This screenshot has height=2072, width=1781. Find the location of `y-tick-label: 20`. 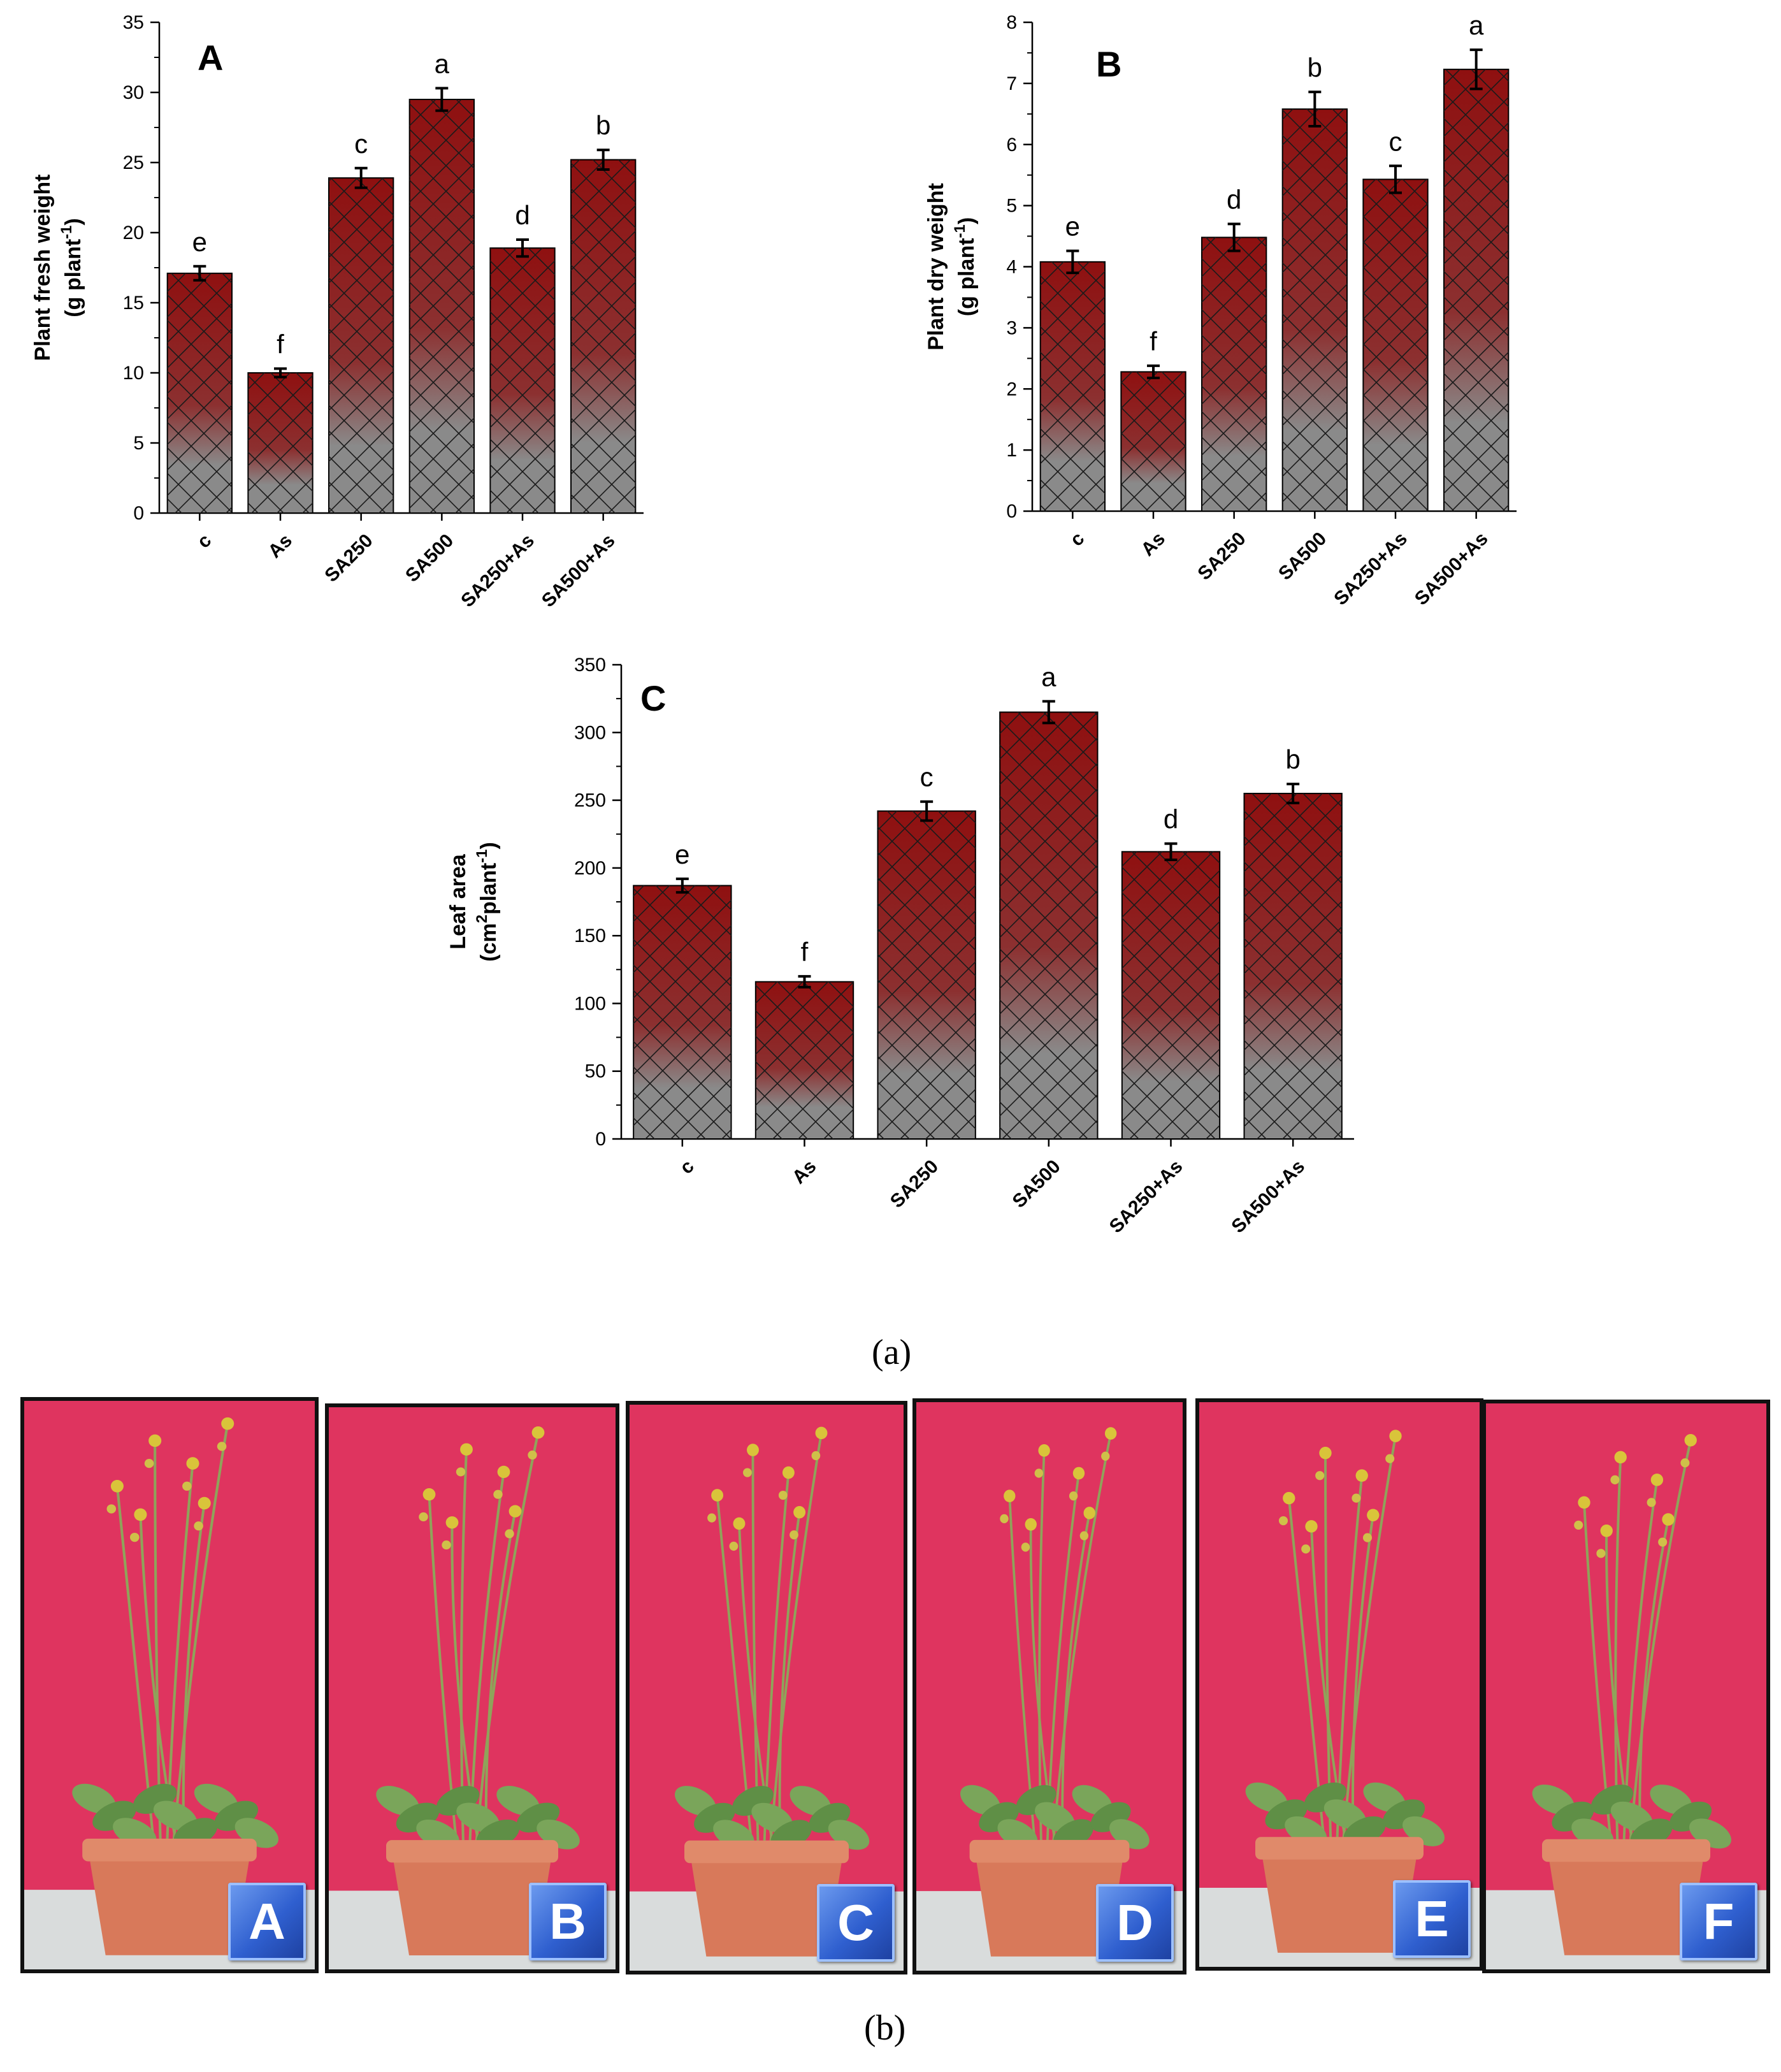

y-tick-label: 20 is located at coordinates (133, 232).